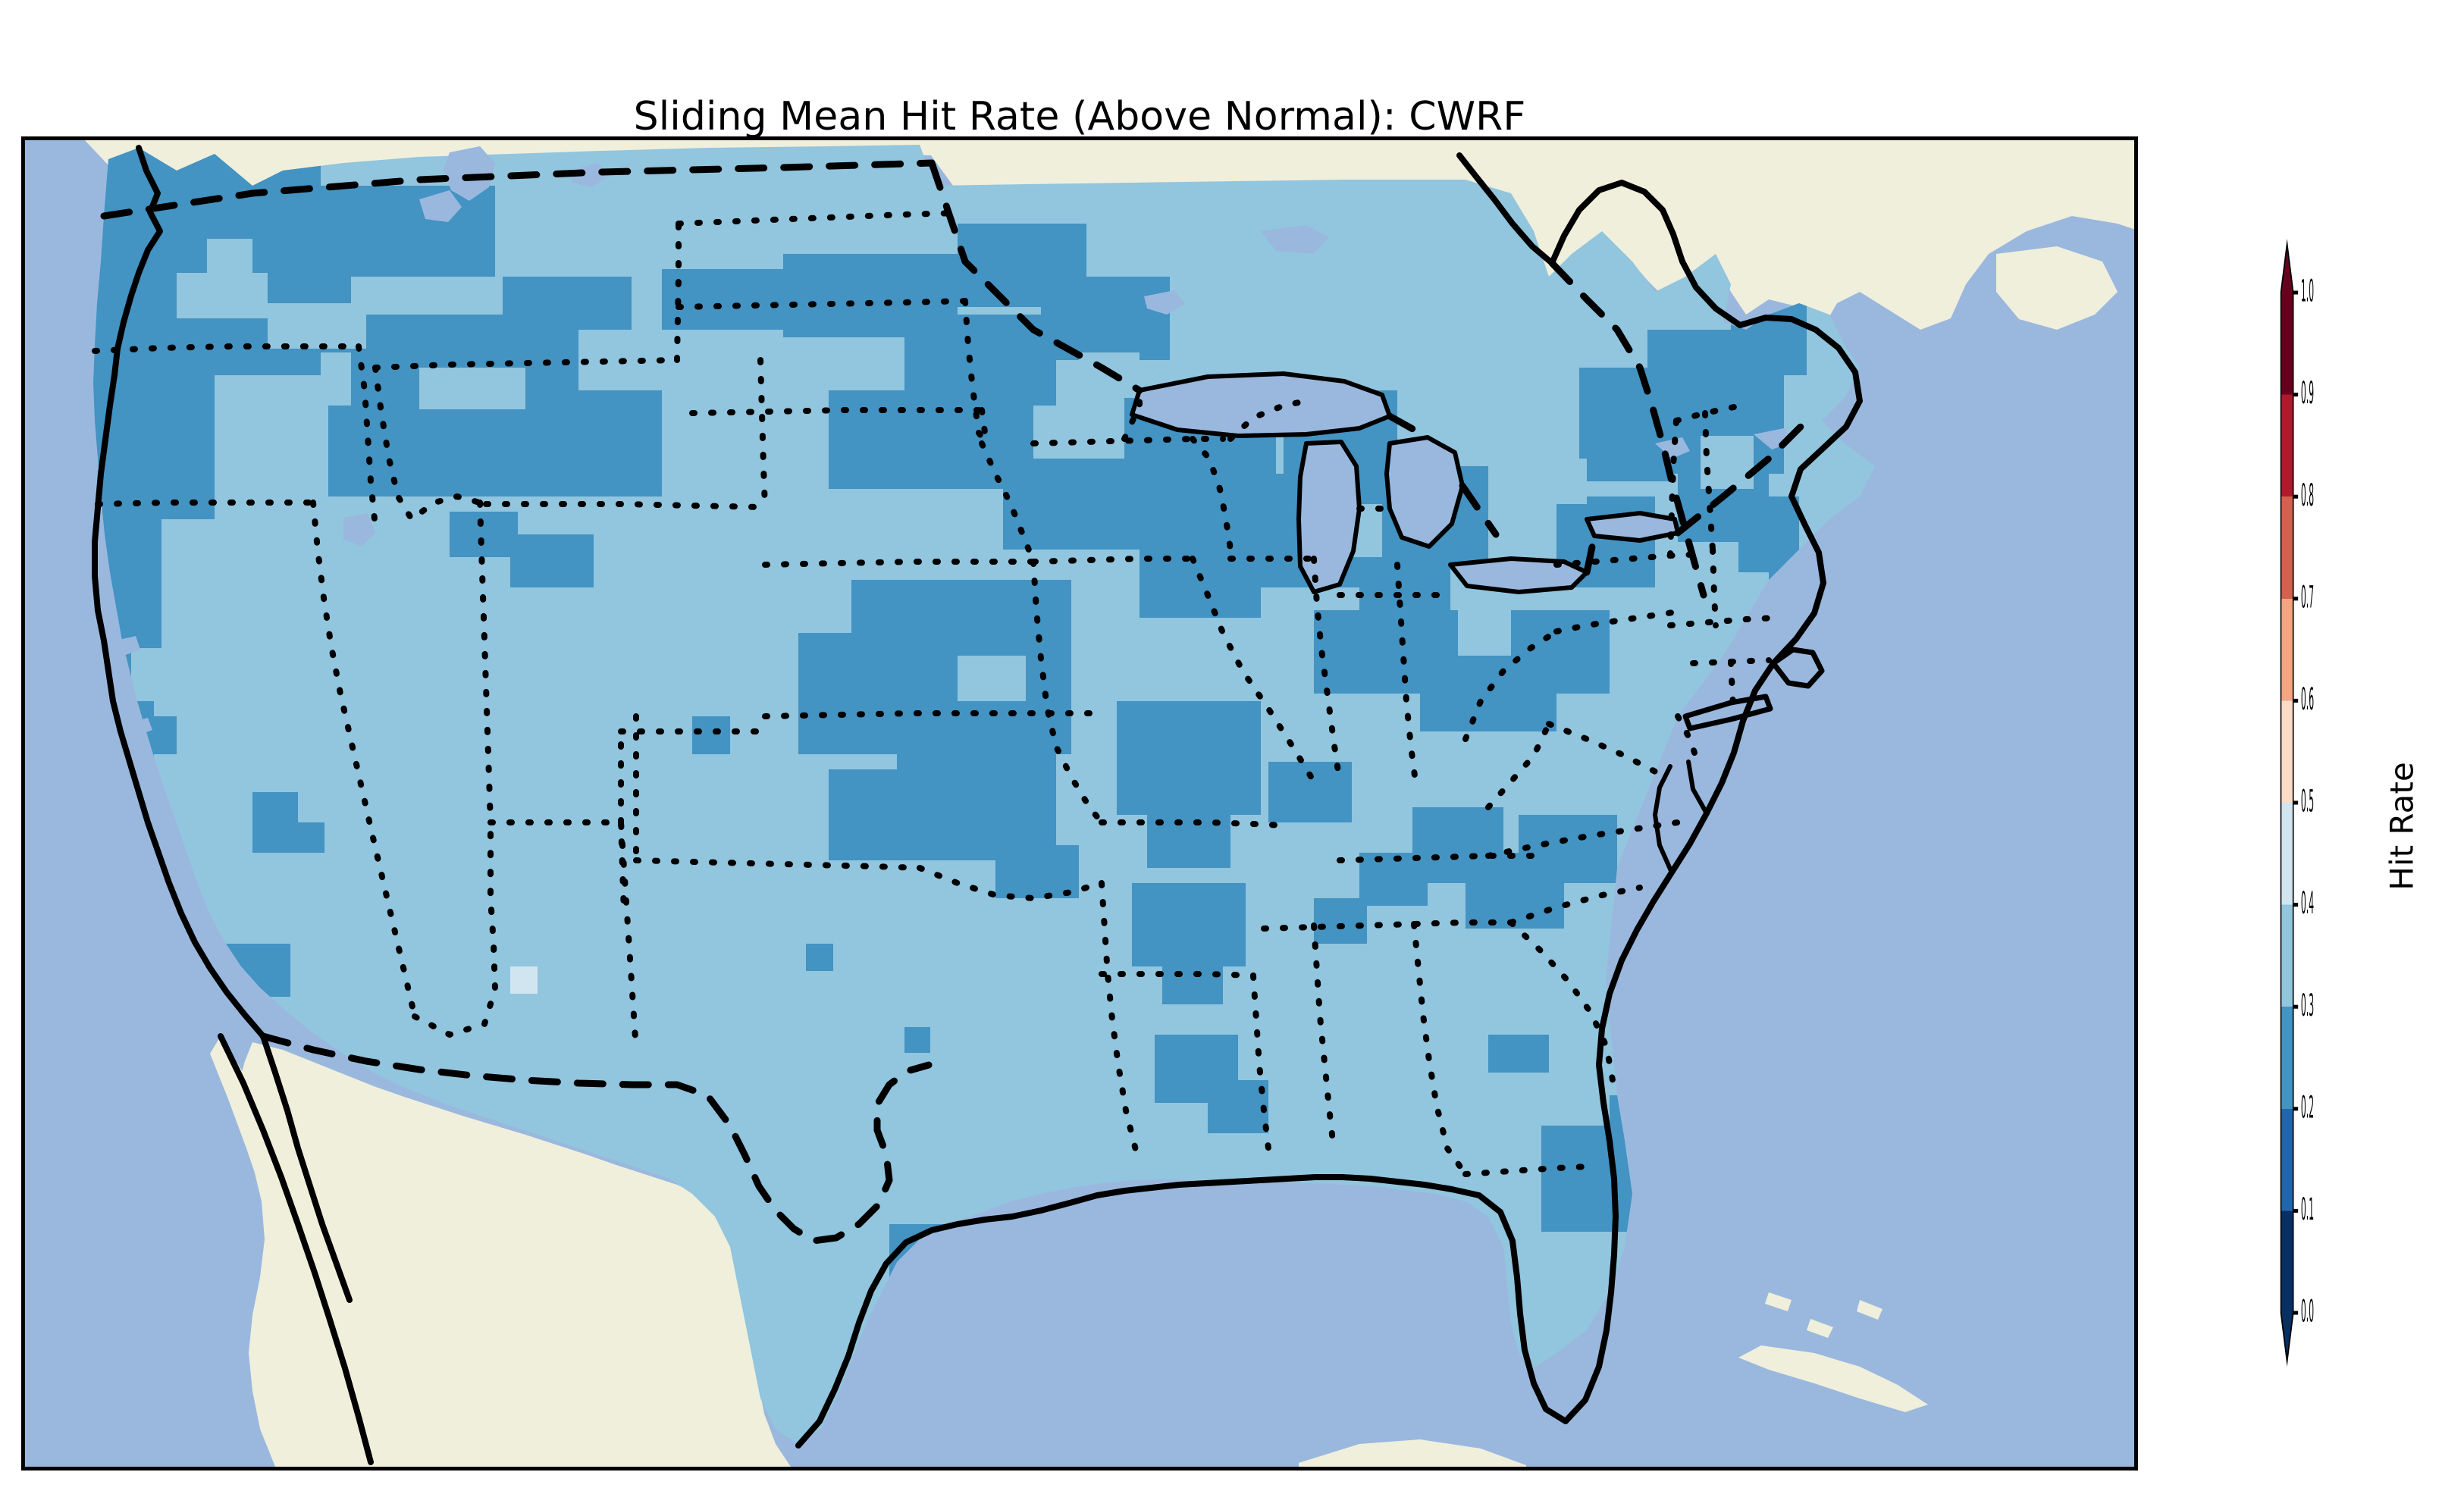 The height and width of the screenshot is (1494, 2464). Describe the element at coordinates (1664, 819) in the screenshot. I see `coastline-chesapeake` at that location.